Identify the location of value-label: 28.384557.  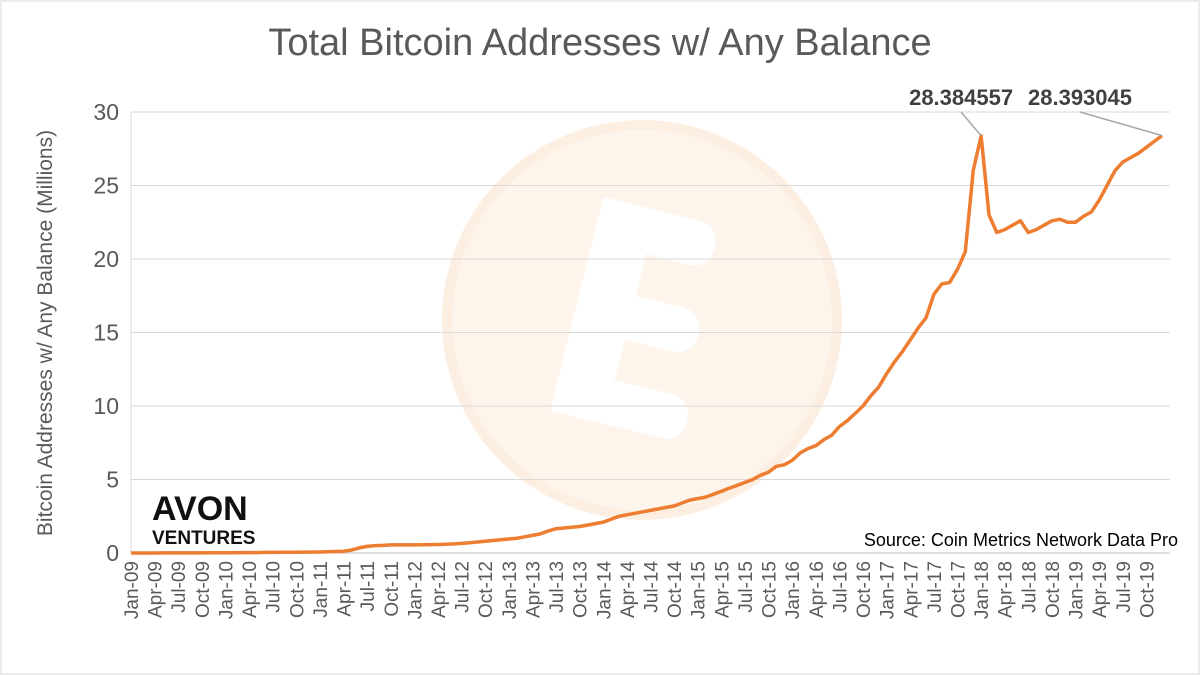
(961, 97).